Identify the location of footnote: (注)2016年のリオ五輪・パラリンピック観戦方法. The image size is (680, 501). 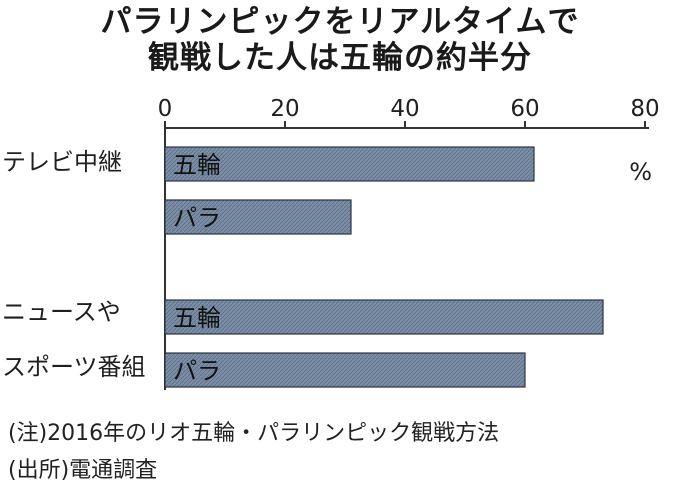
(254, 433).